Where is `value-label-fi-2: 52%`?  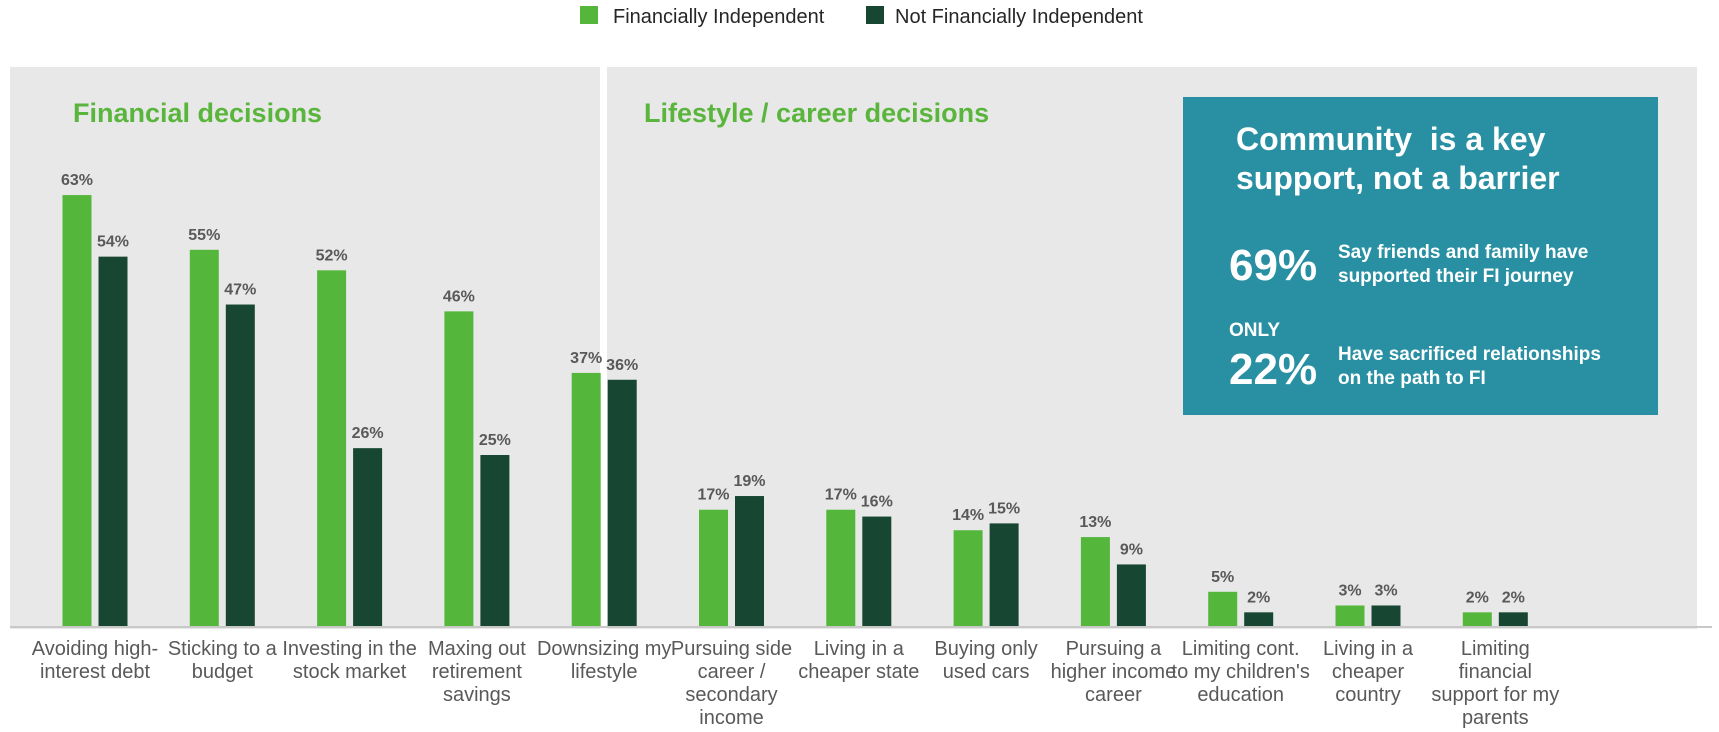
value-label-fi-2: 52% is located at coordinates (332, 255).